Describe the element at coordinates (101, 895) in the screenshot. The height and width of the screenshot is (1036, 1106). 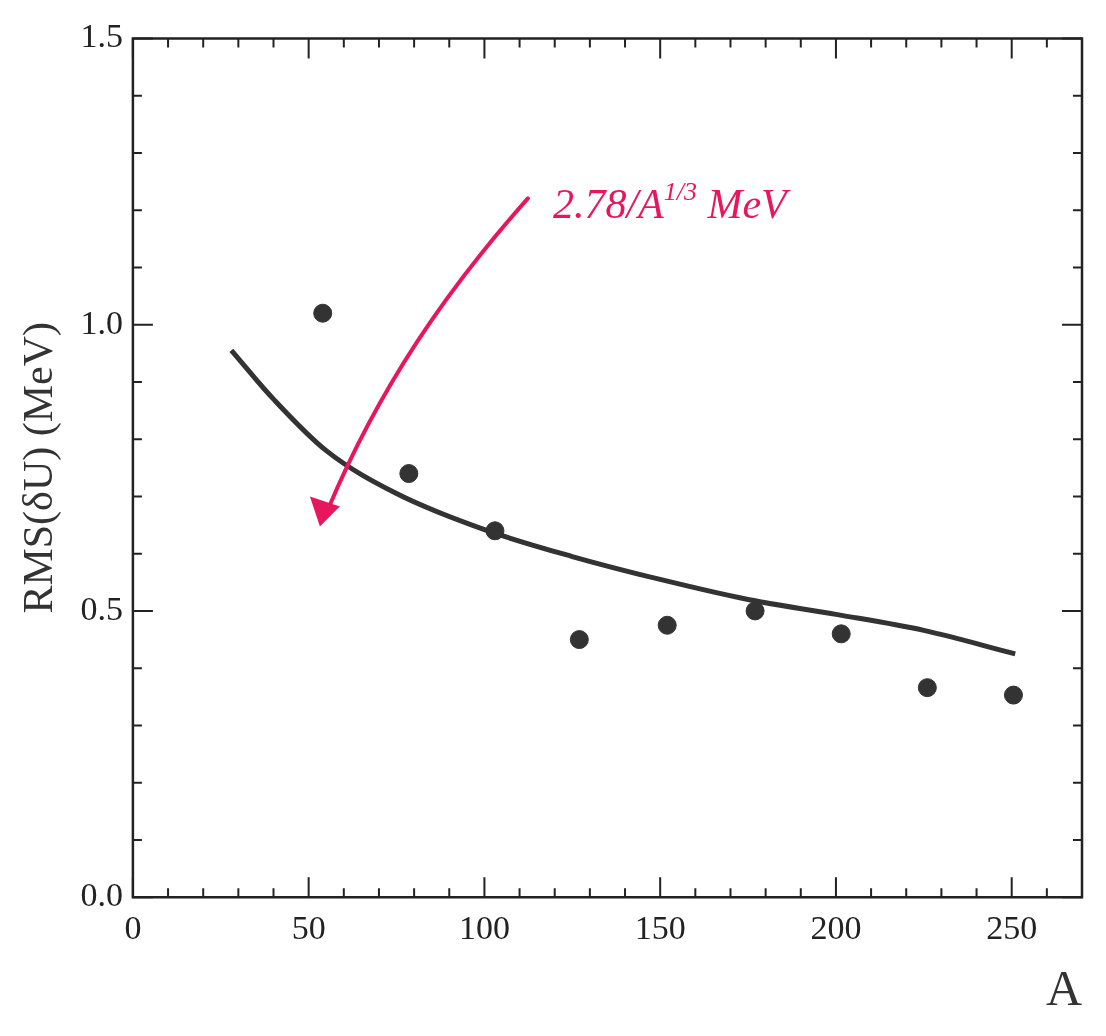
I see `y-tick-label: 0.0` at that location.